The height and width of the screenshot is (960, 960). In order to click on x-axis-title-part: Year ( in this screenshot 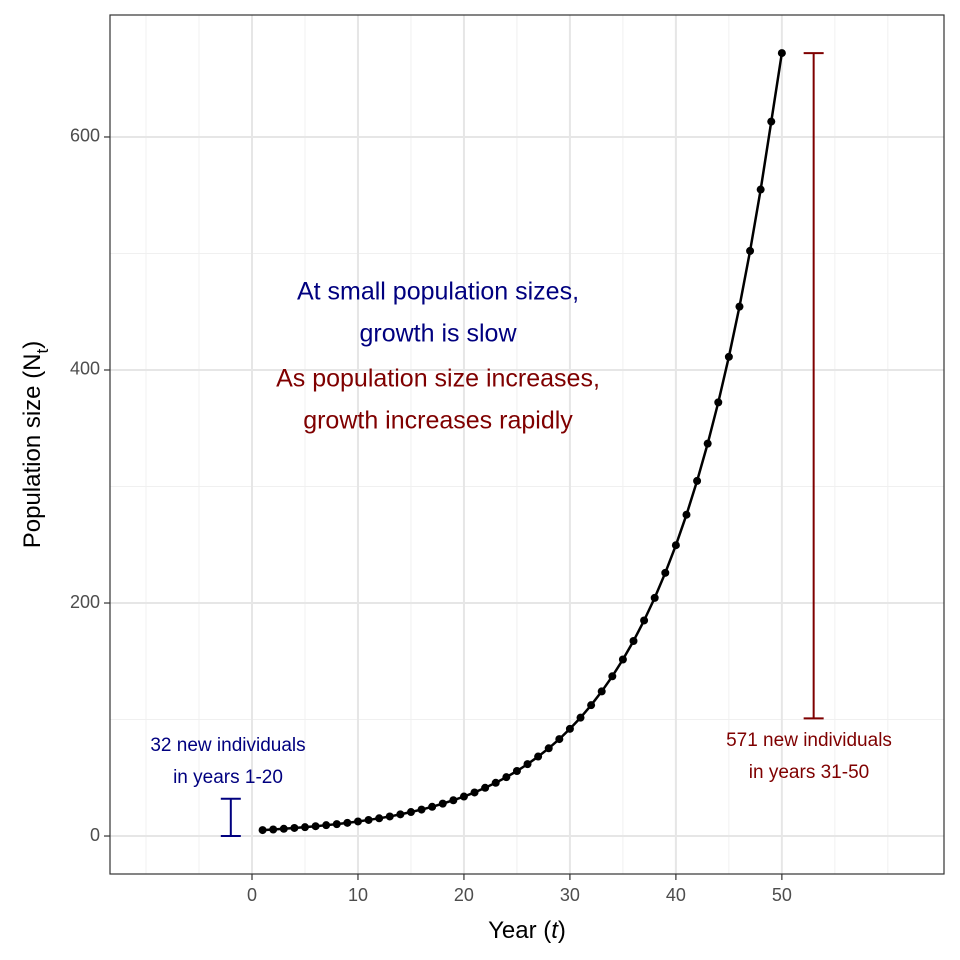, I will do `click(519, 930)`.